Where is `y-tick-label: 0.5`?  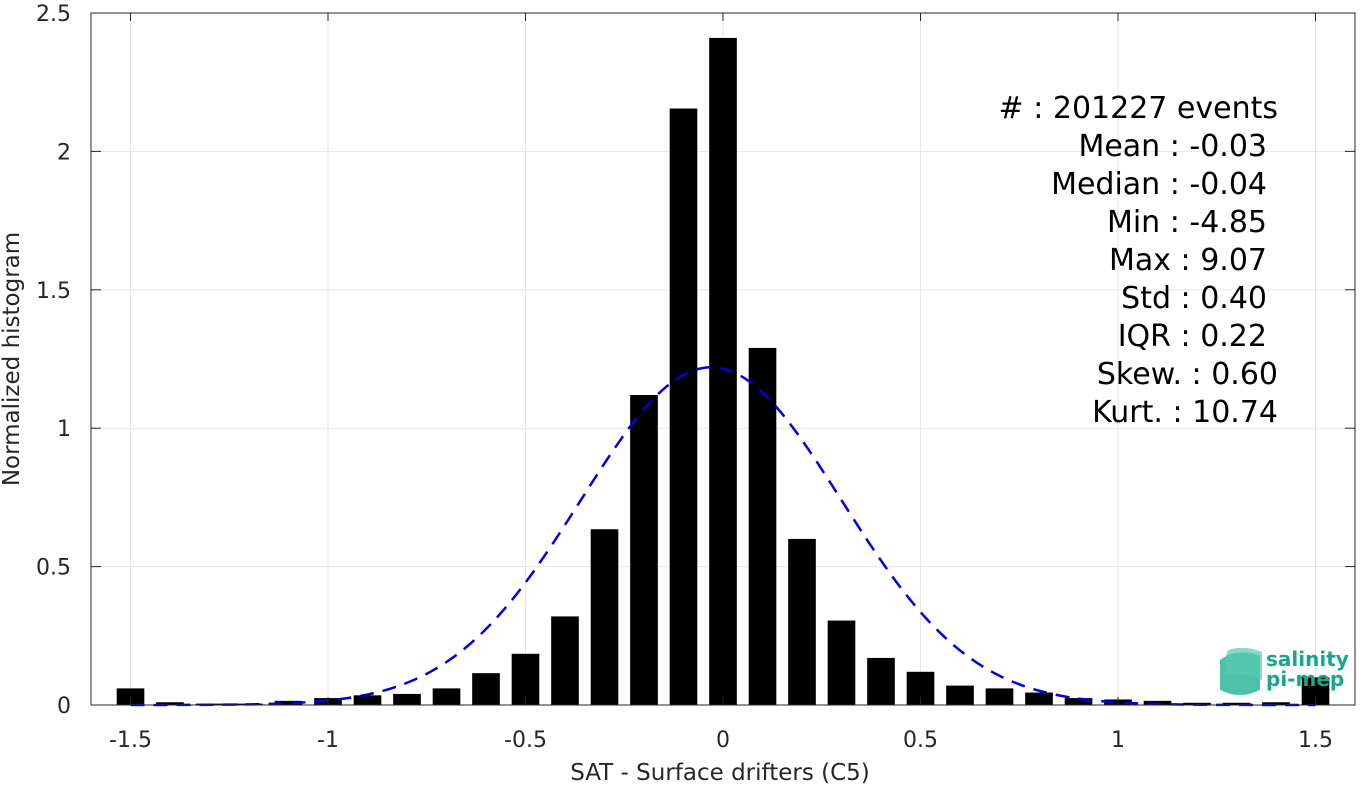
y-tick-label: 0.5 is located at coordinates (53, 568).